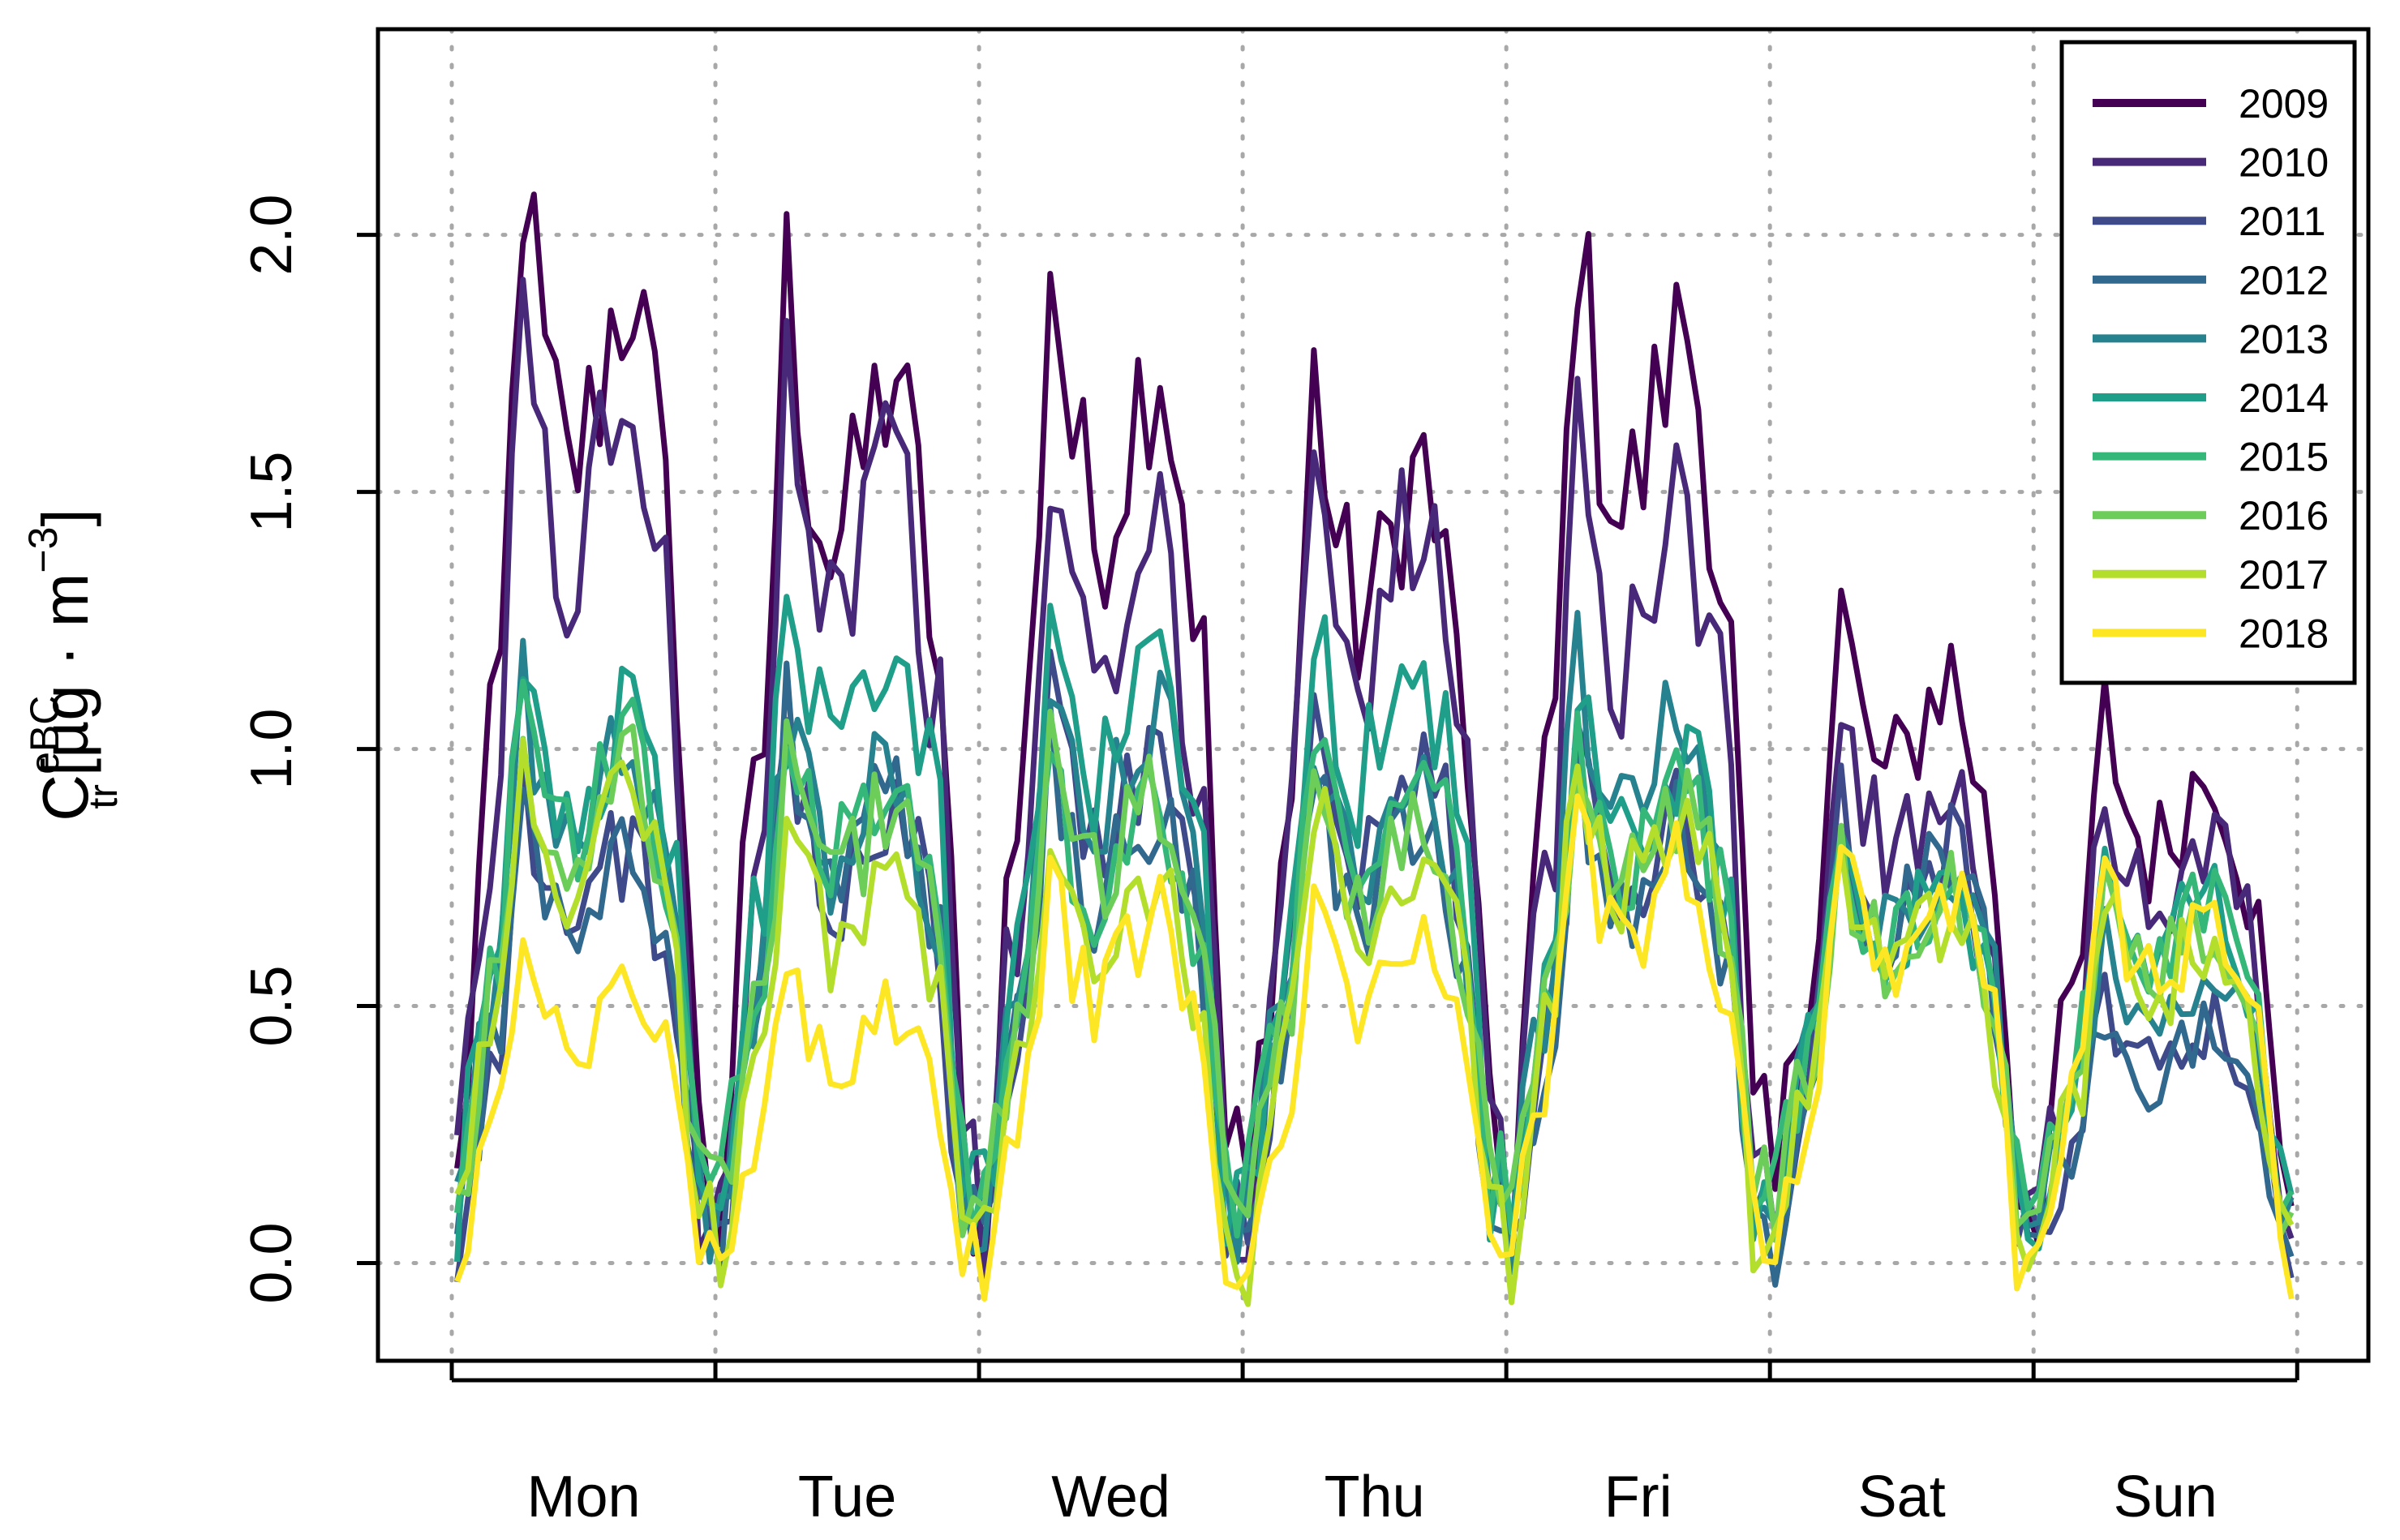 The image size is (2400, 1540). I want to click on x-axis: Mon Tue Wed Thu Fri Sat Sun, so click(1374, 1445).